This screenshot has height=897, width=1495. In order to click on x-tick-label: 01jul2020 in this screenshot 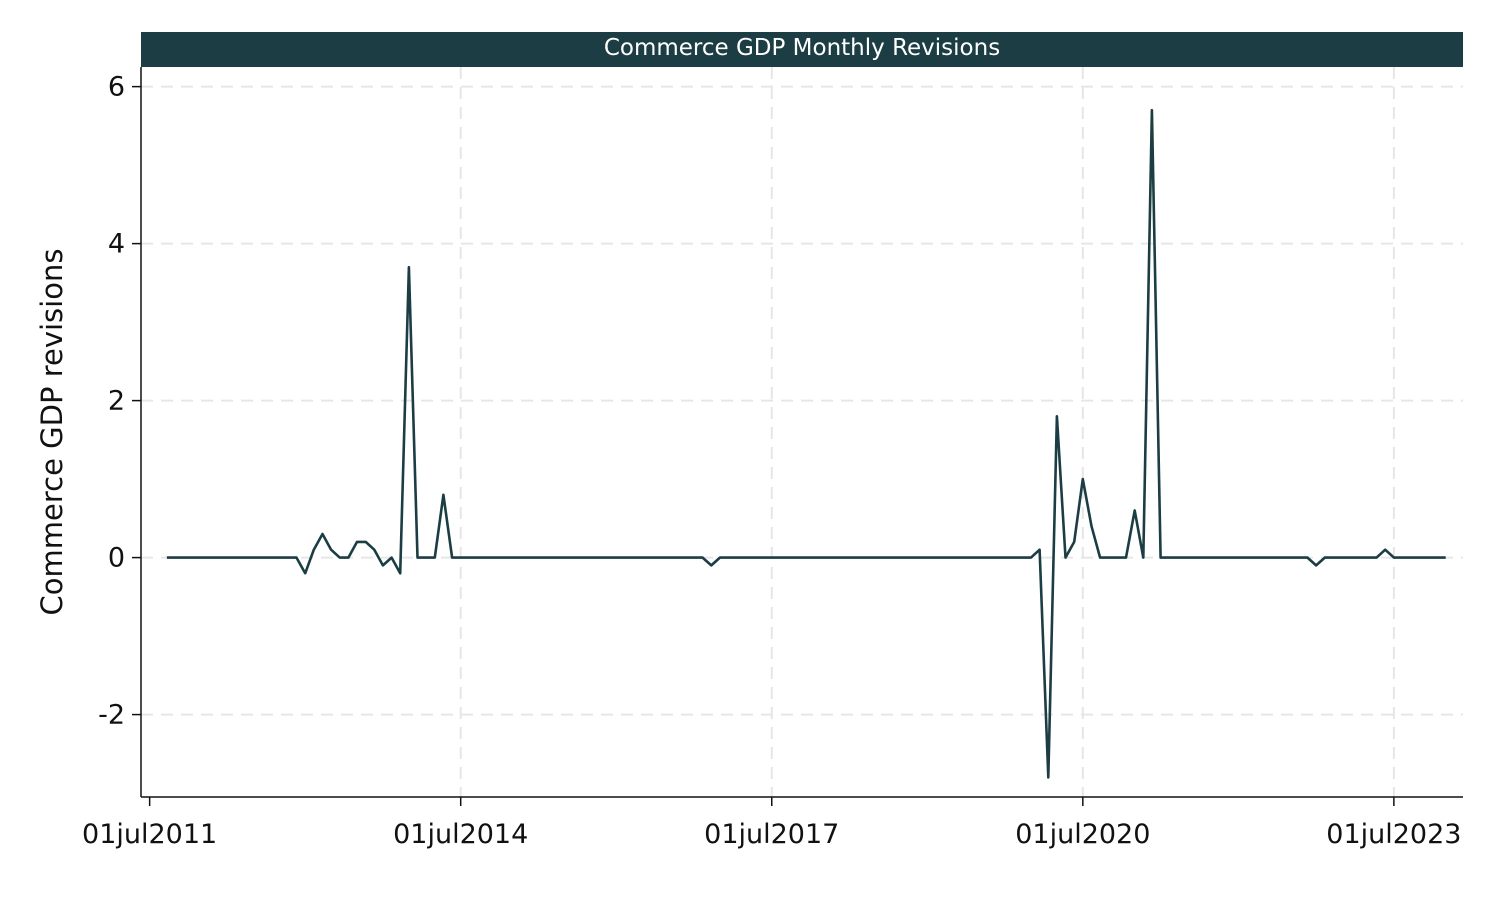, I will do `click(1082, 834)`.